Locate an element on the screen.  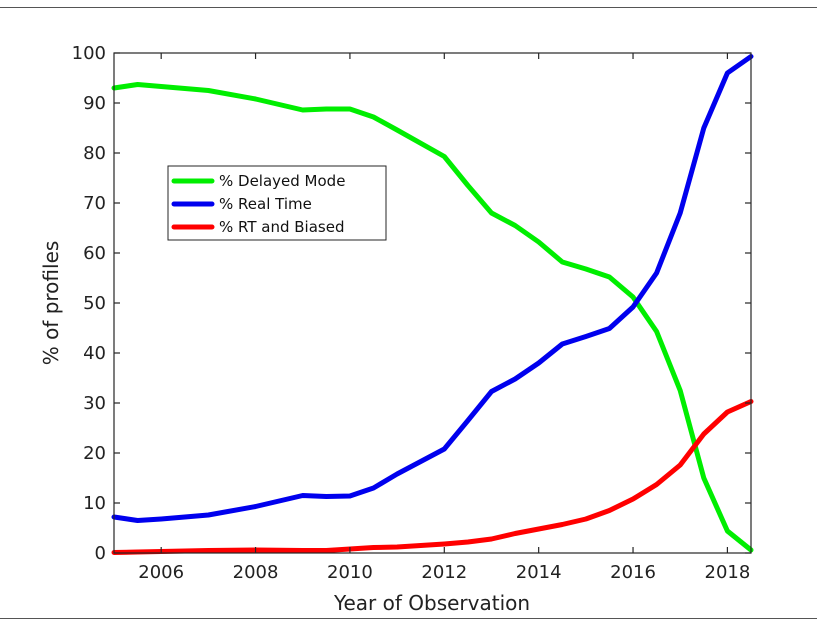
x-tick-label: 2012 is located at coordinates (444, 572).